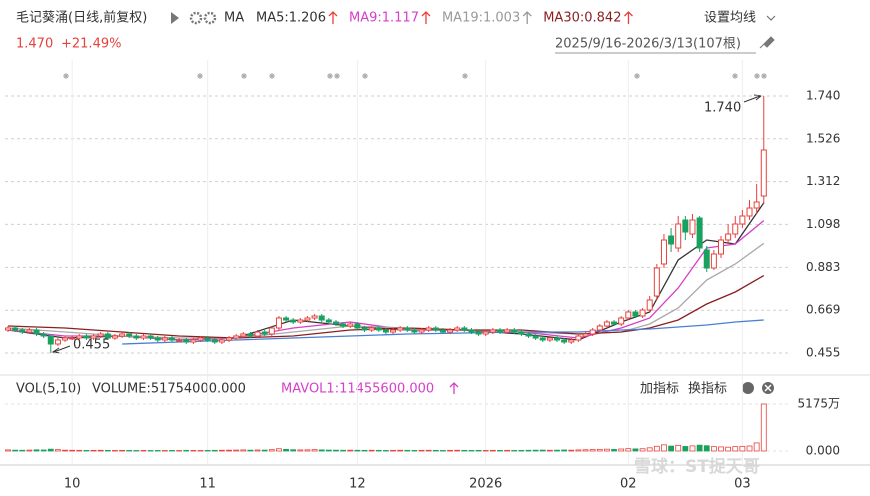 The width and height of the screenshot is (870, 496). Describe the element at coordinates (707, 389) in the screenshot. I see `switch-indicator: 换指标` at that location.